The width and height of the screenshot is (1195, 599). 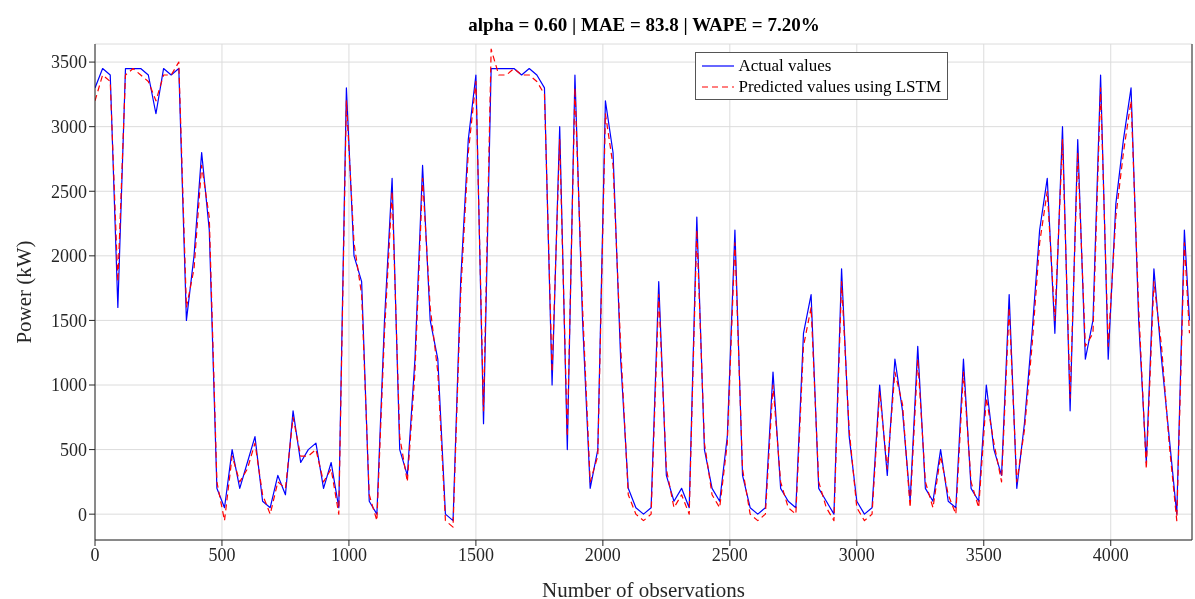 What do you see at coordinates (1110, 554) in the screenshot?
I see `x-tick-label: 4000` at bounding box center [1110, 554].